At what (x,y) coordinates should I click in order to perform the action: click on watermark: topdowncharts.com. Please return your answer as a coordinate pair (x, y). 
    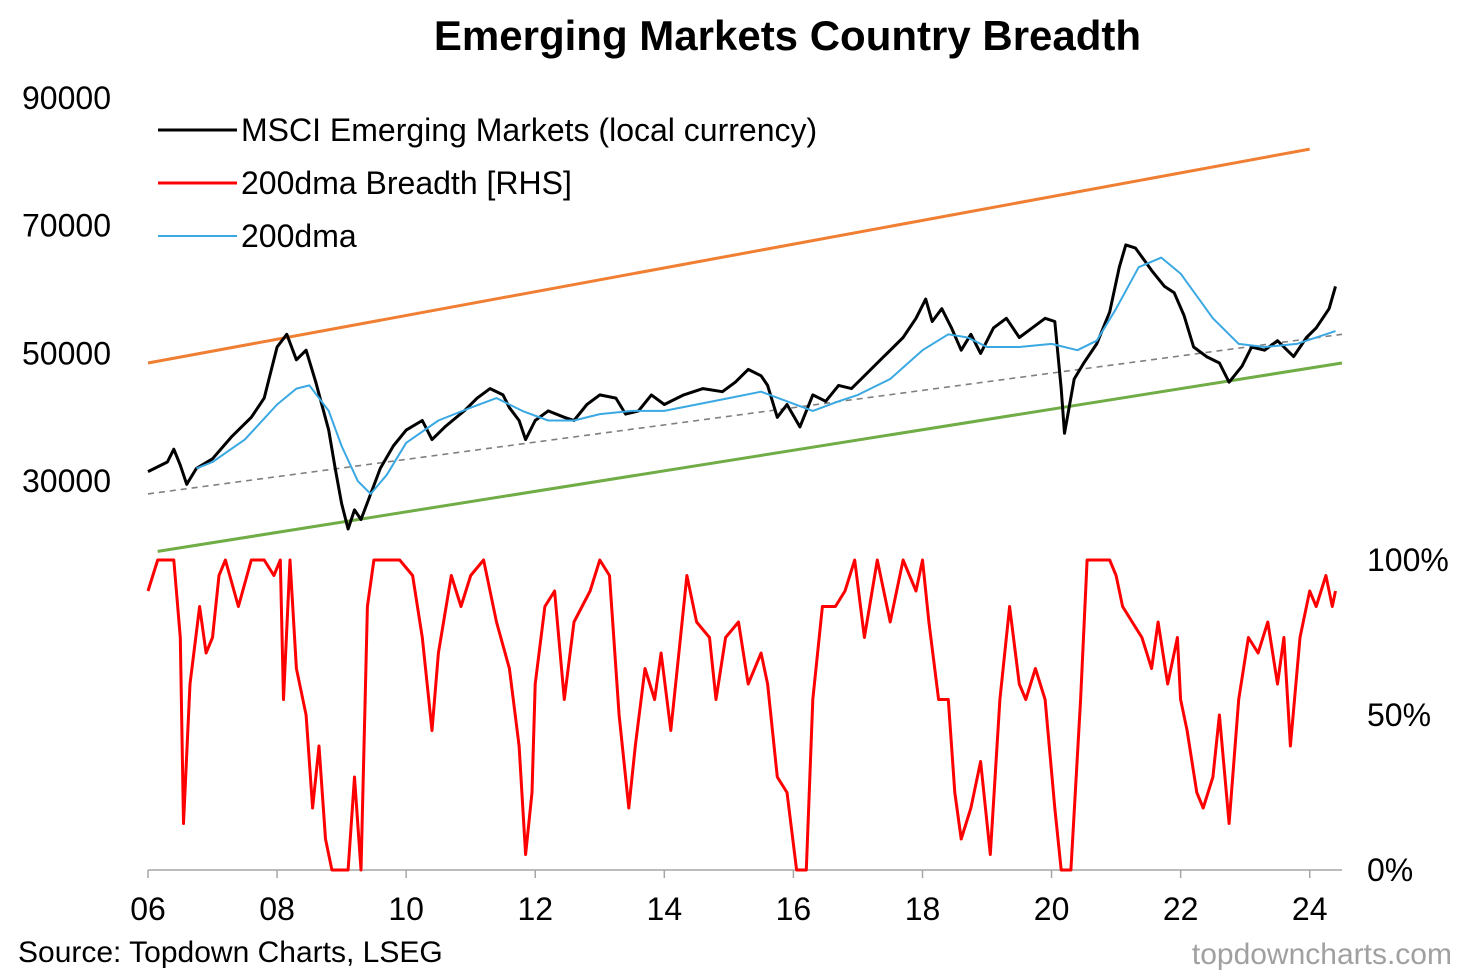
    Looking at the image, I should click on (1321, 954).